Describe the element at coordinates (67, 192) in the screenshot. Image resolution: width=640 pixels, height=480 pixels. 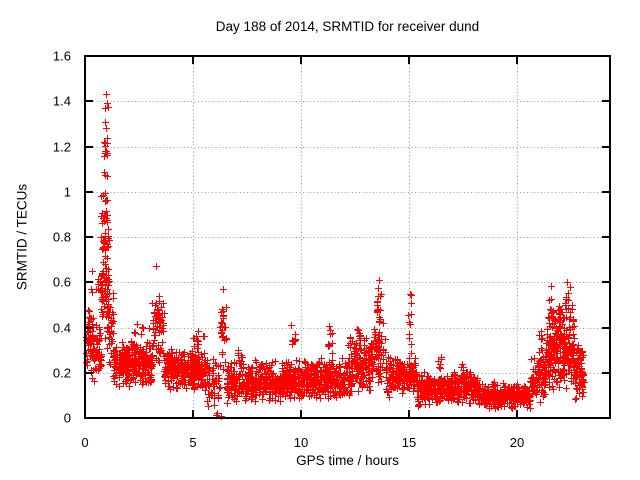
I see `y-tick-label-5: 1` at that location.